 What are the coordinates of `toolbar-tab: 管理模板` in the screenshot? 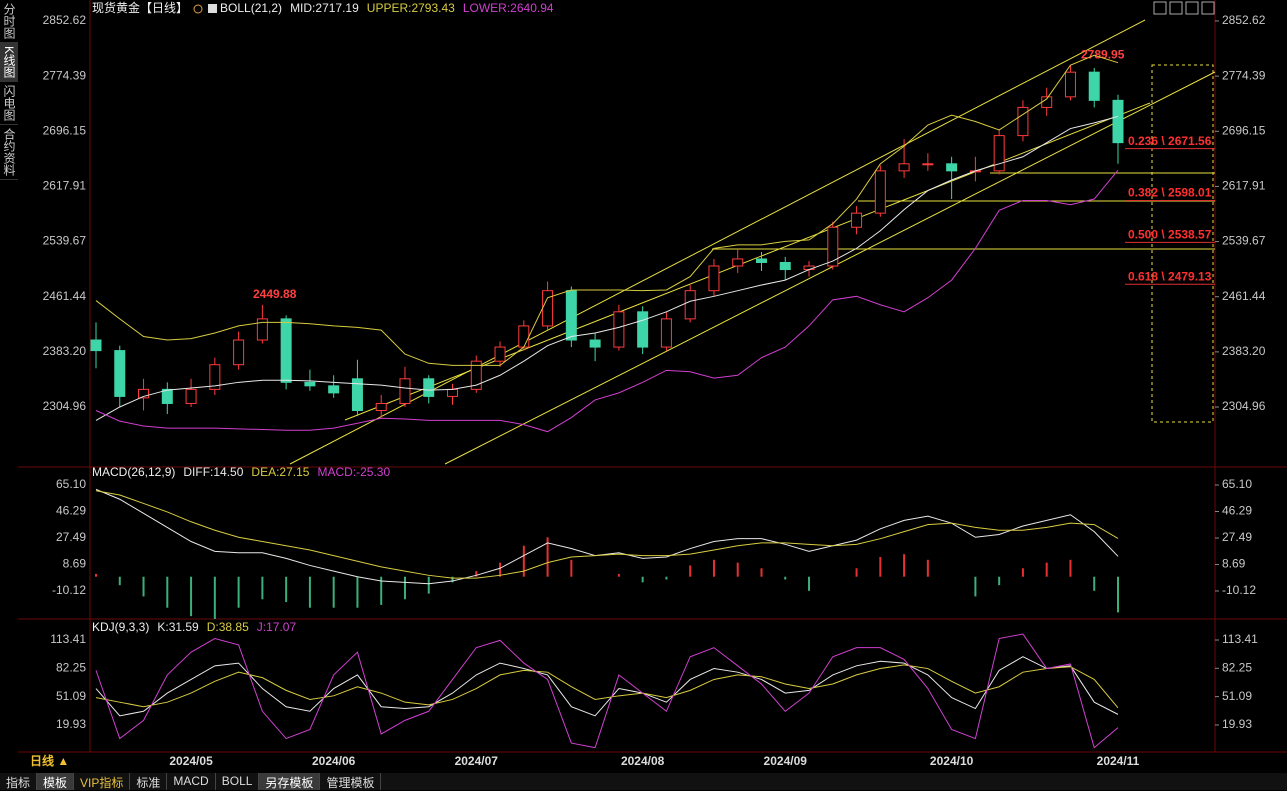 It's located at (351, 781).